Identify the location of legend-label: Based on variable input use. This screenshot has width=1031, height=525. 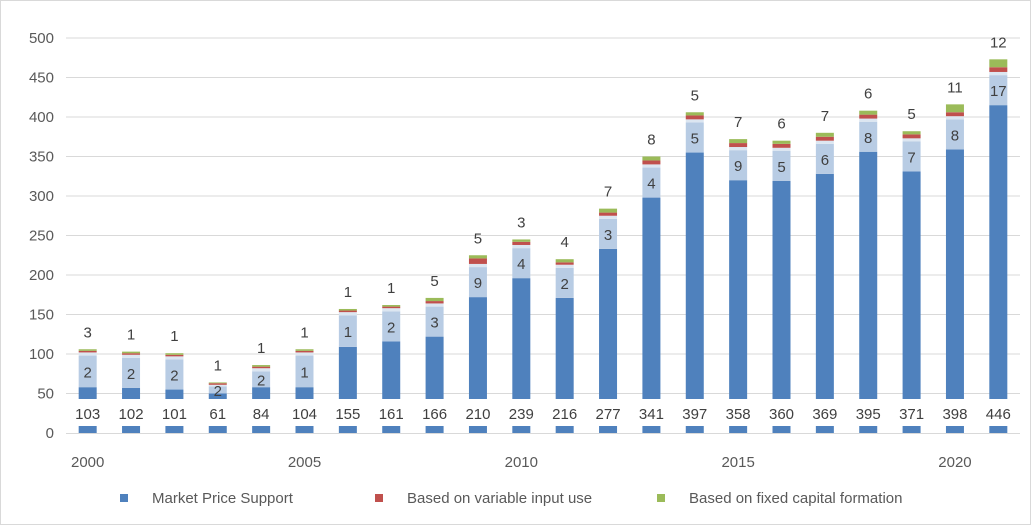
(499, 498).